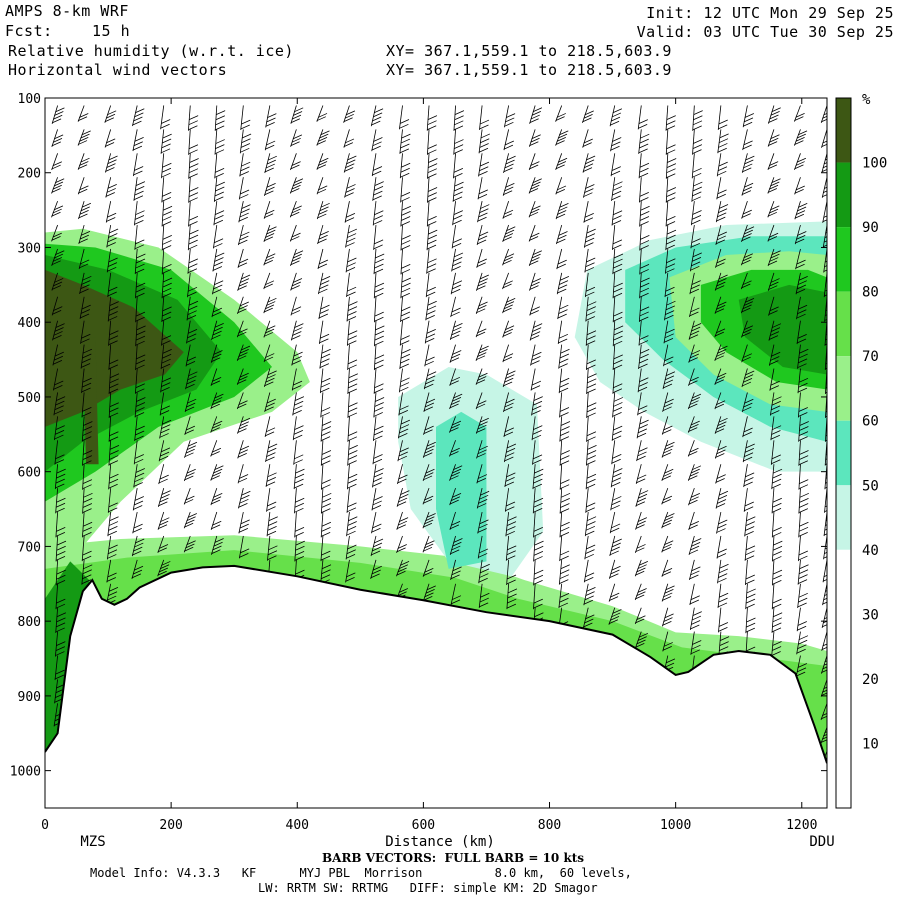 Image resolution: width=900 pixels, height=900 pixels. I want to click on y-tick-label: 300, so click(29, 248).